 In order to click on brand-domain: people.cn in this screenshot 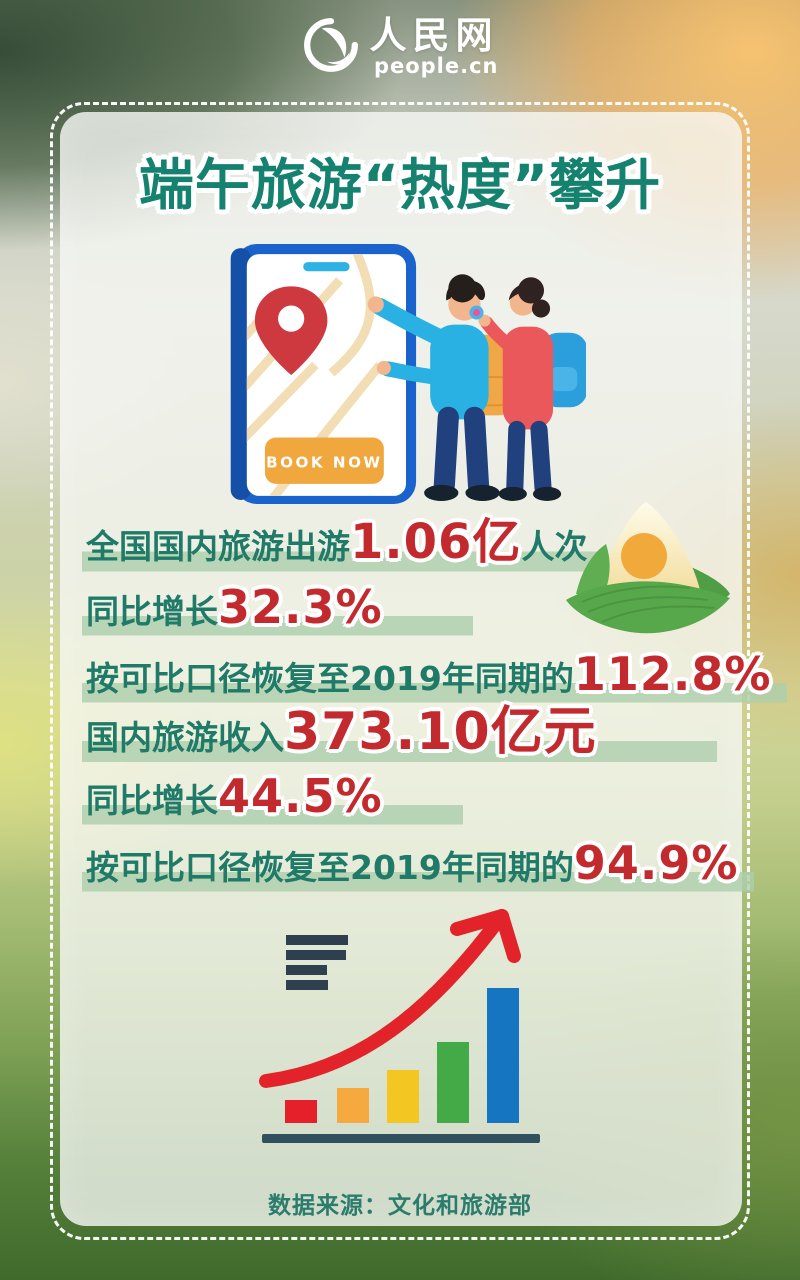, I will do `click(436, 66)`.